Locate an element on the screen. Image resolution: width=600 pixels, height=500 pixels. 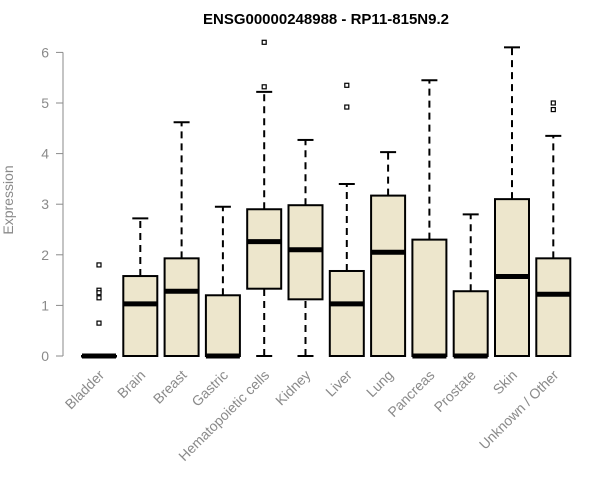
y-tick-label: 0 is located at coordinates (45, 356).